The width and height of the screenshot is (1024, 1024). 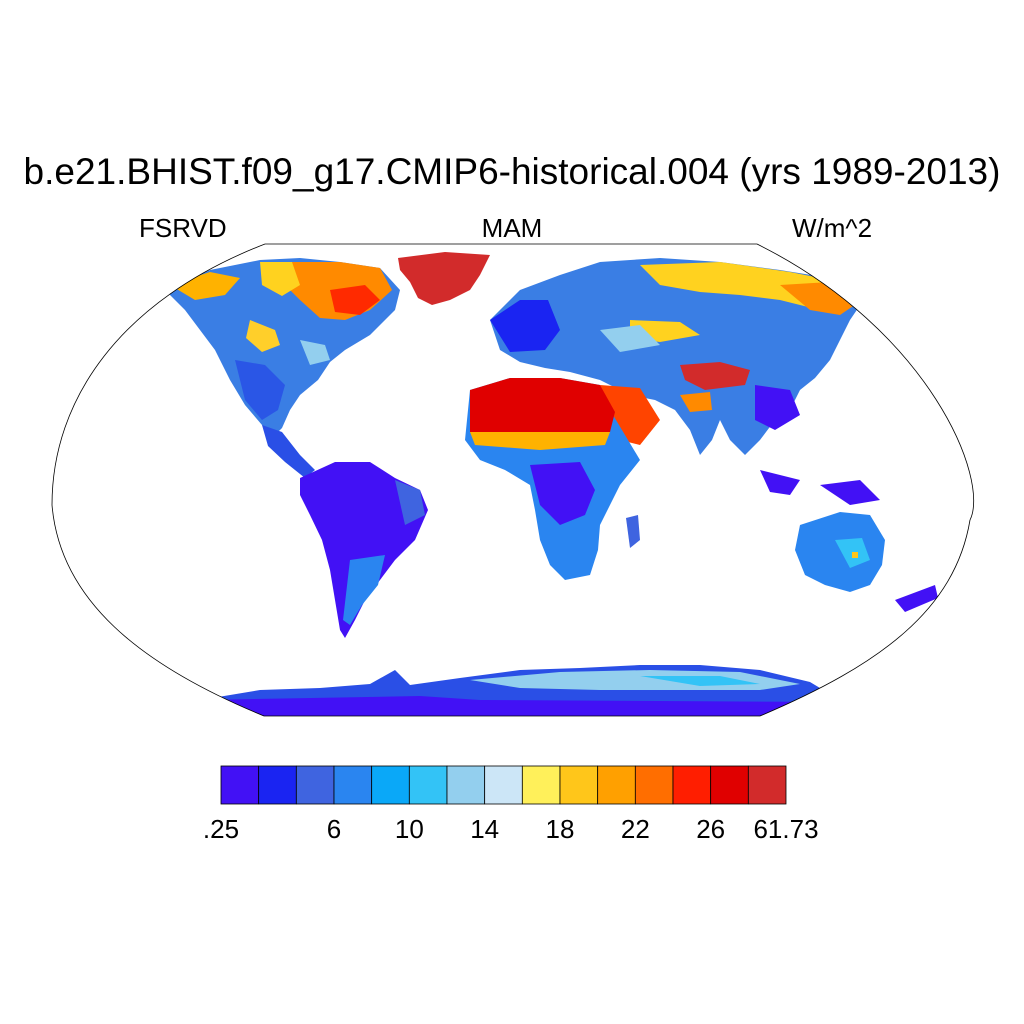 I want to click on units-label: W/m^2, so click(x=832, y=228).